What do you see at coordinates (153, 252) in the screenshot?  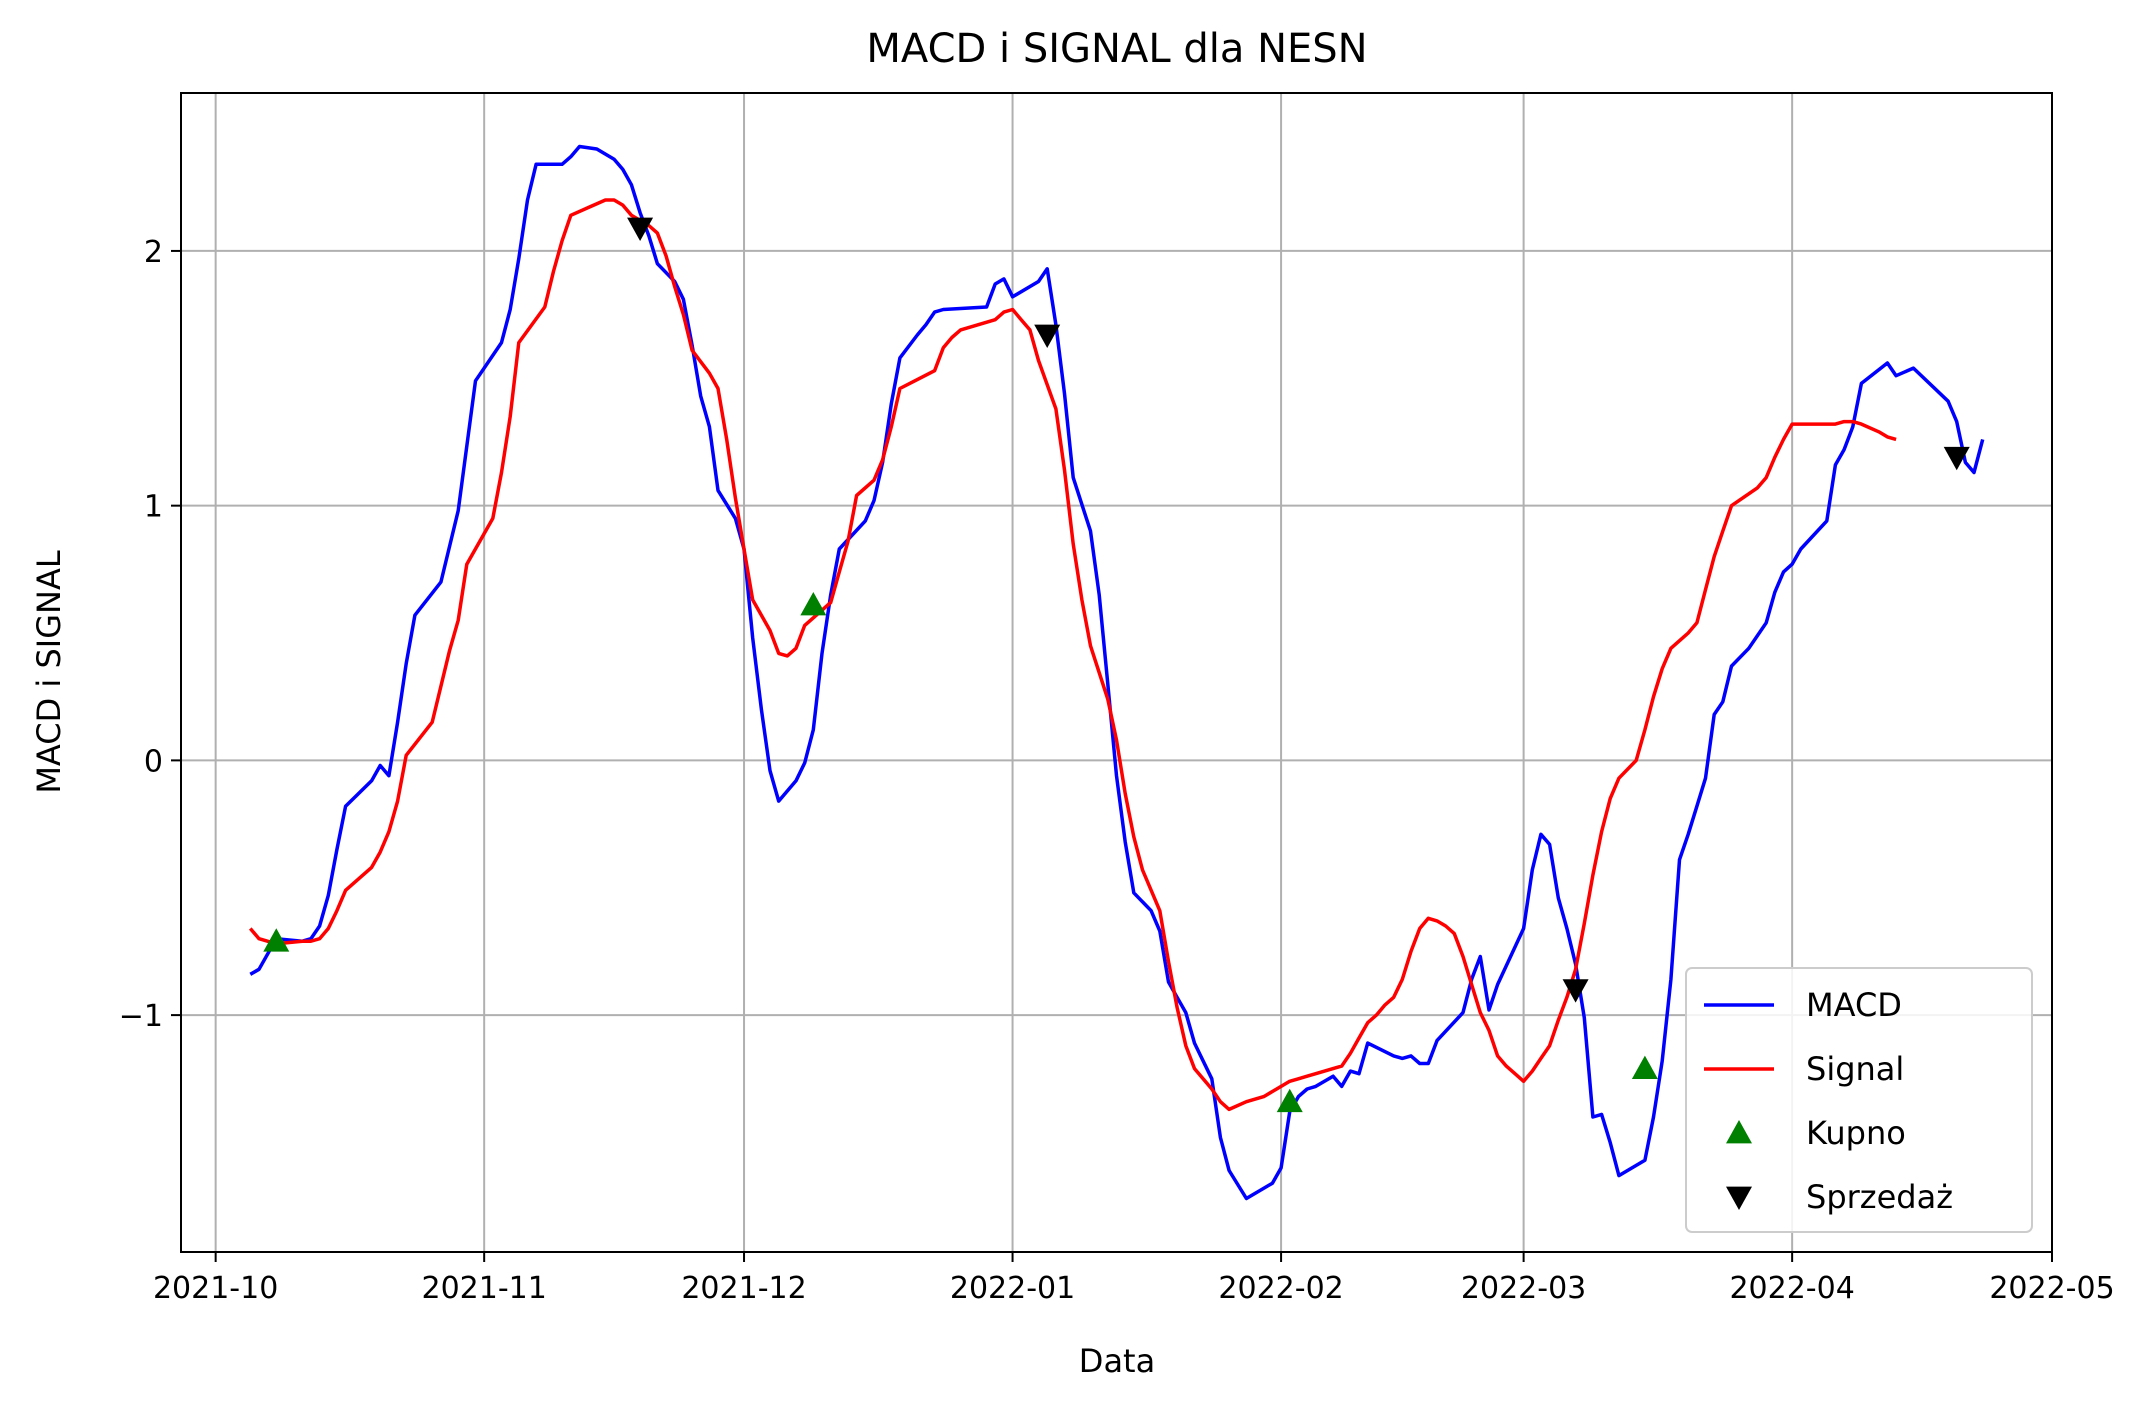 I see `y-tick-label: 2` at bounding box center [153, 252].